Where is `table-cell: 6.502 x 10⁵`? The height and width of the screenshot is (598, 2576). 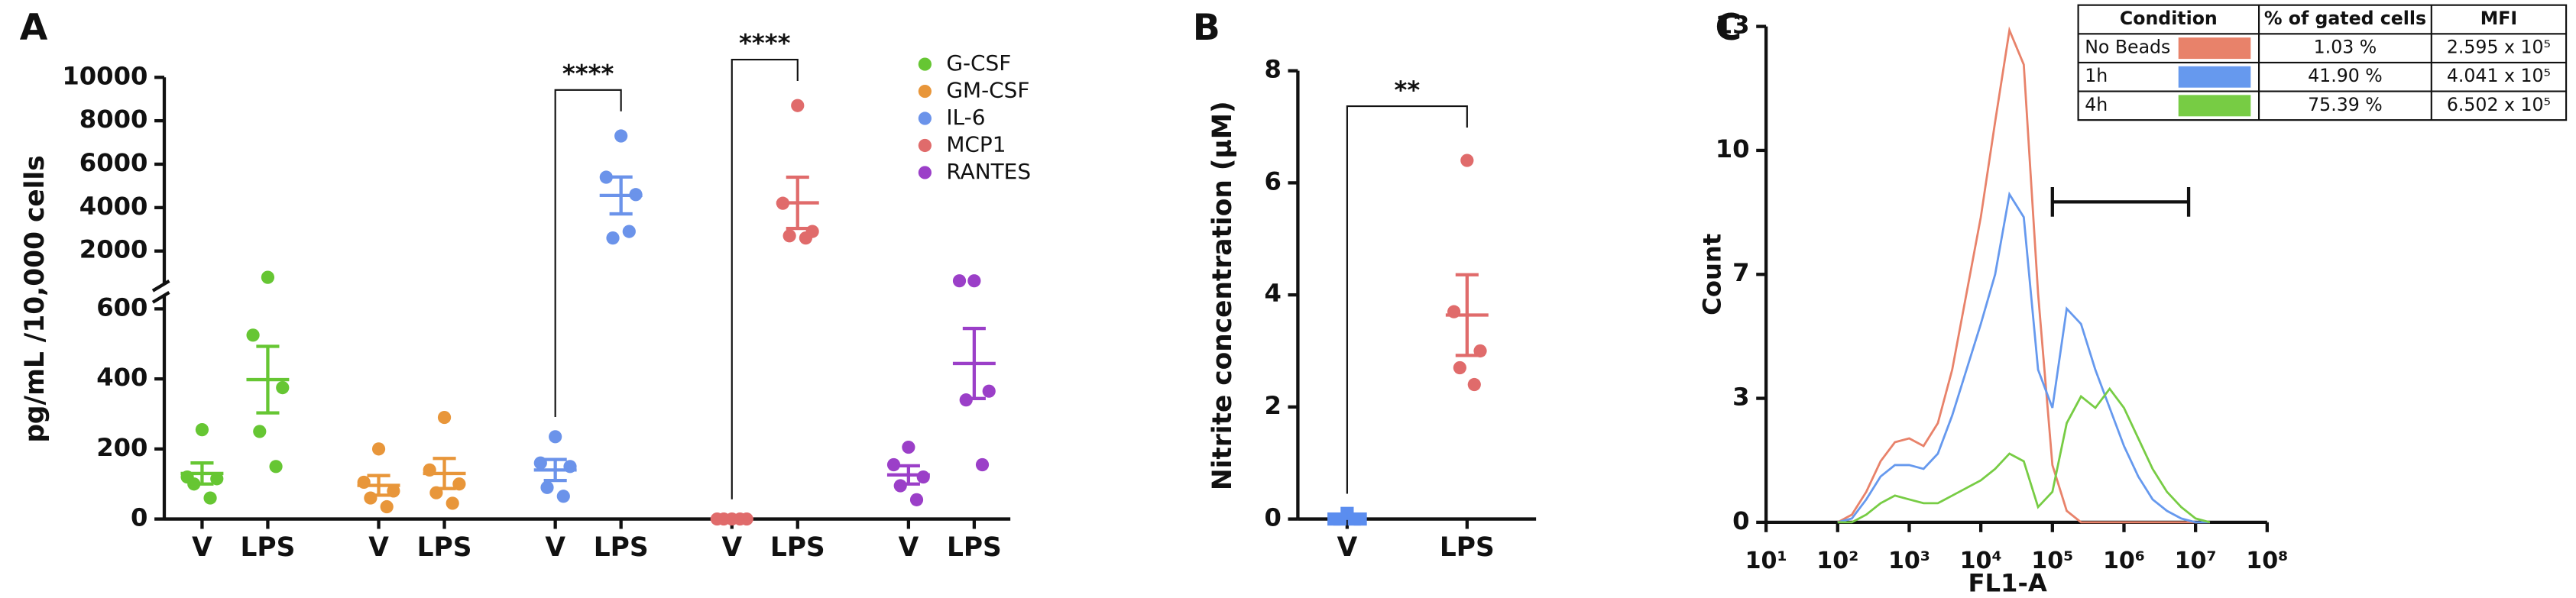 table-cell: 6.502 x 10⁵ is located at coordinates (2499, 104).